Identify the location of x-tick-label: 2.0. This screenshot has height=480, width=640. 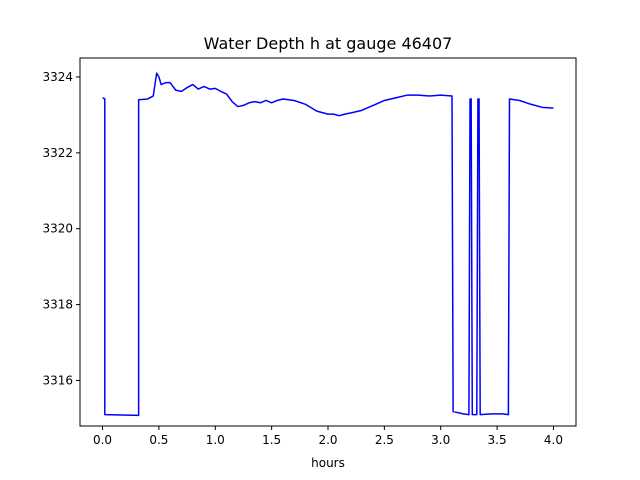
(327, 440).